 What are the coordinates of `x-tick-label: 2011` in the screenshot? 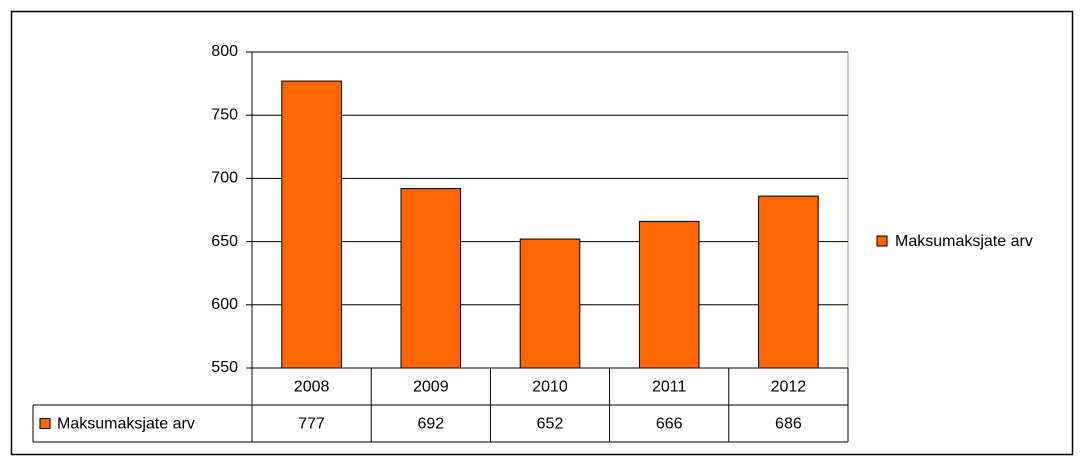 It's located at (669, 387).